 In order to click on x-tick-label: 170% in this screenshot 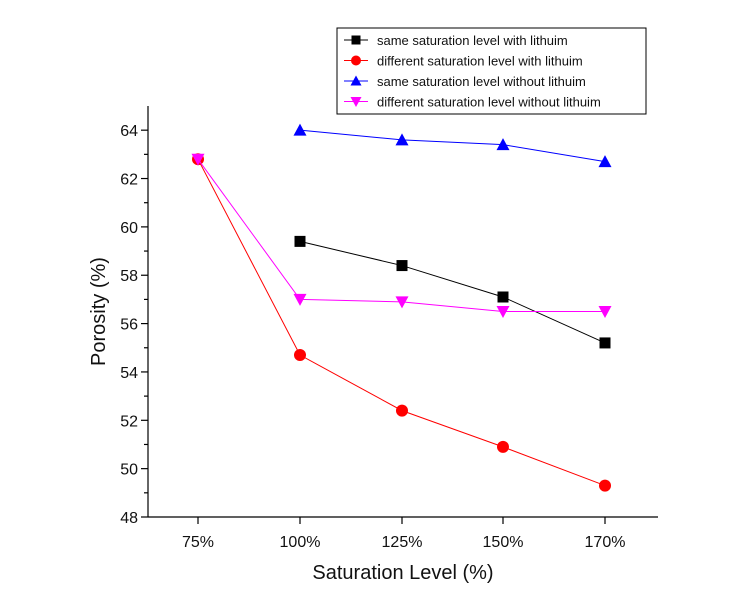, I will do `click(605, 542)`.